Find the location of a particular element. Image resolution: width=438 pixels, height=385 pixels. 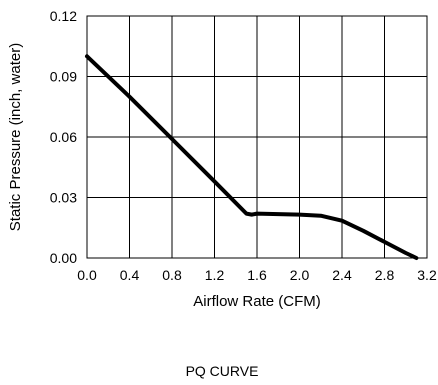

y-tick-label: 0.12 is located at coordinates (63, 16).